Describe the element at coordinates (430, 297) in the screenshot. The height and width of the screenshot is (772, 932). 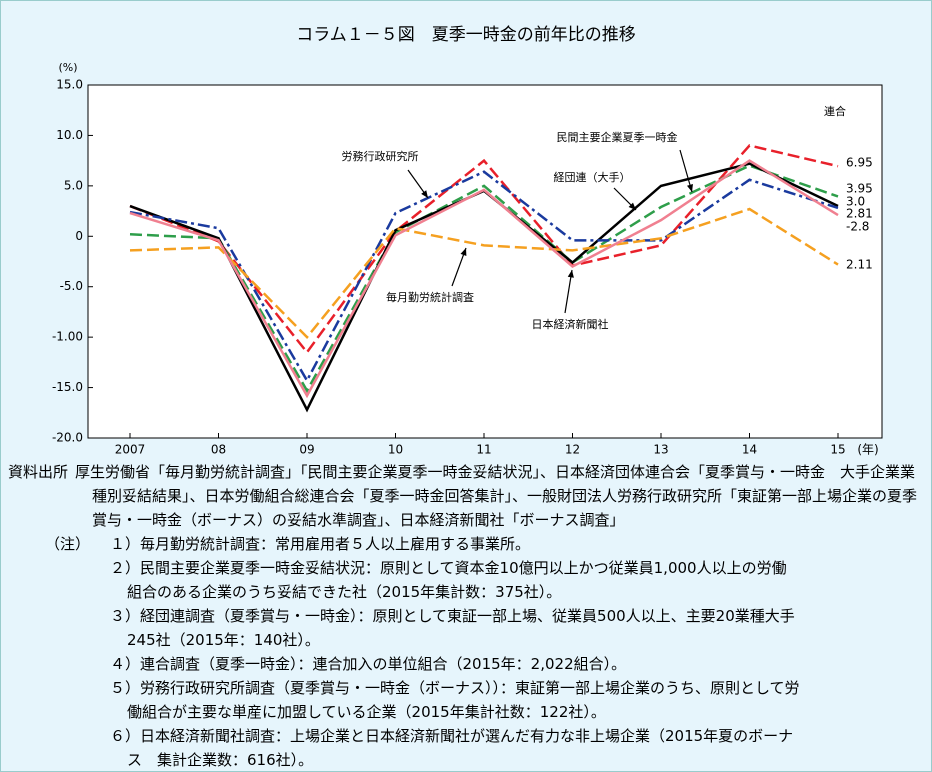
I see `series-name: 毎月勤労統計調査` at that location.